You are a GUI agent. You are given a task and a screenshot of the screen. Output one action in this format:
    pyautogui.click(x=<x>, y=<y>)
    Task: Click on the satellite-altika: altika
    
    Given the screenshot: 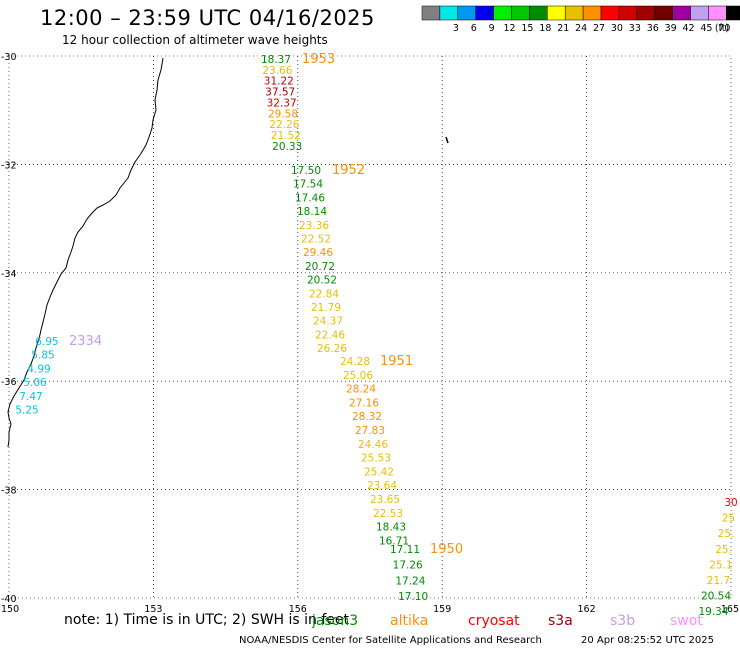 What is the action you would take?
    pyautogui.click(x=409, y=621)
    